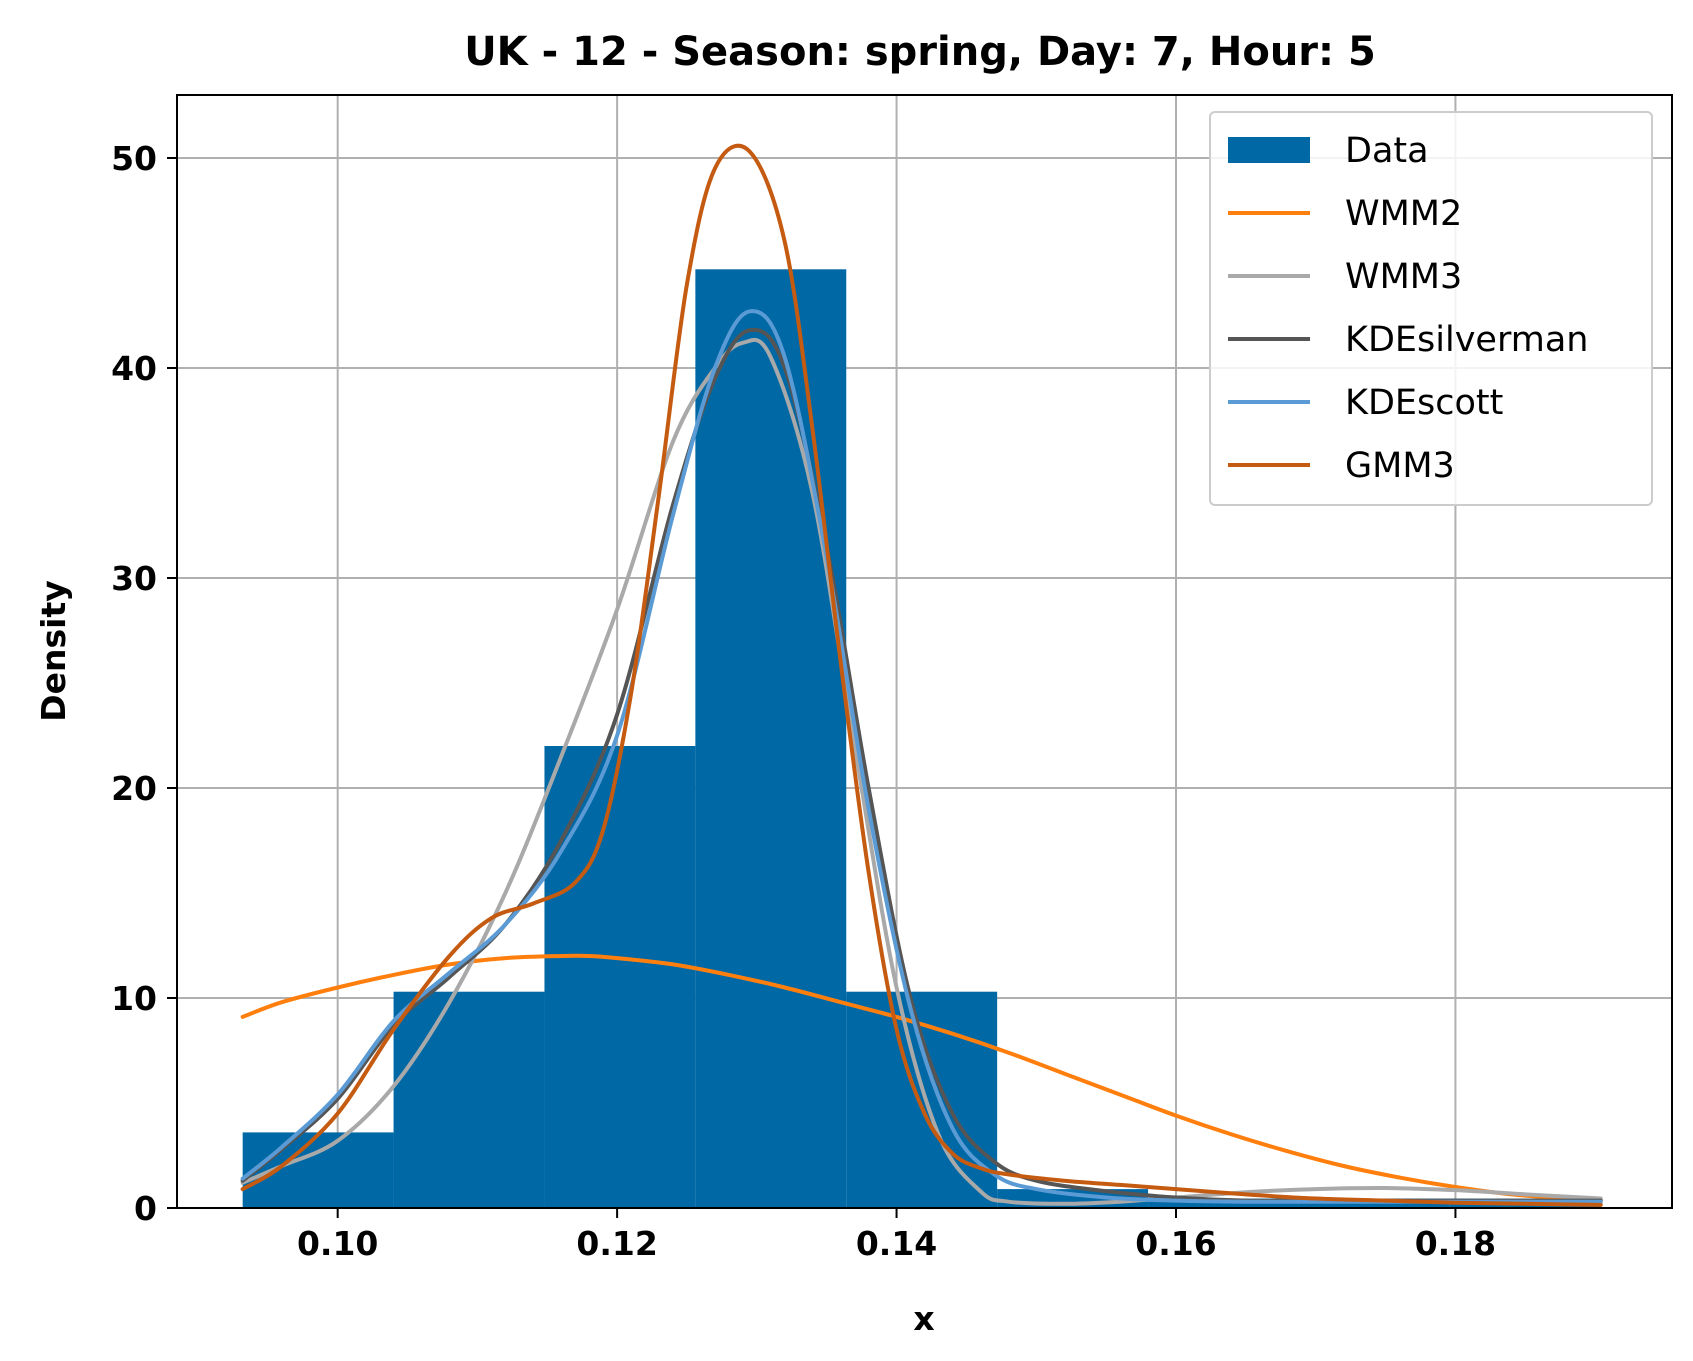 This screenshot has height=1361, width=1693. What do you see at coordinates (53, 651) in the screenshot?
I see `y-axis-label: Density` at bounding box center [53, 651].